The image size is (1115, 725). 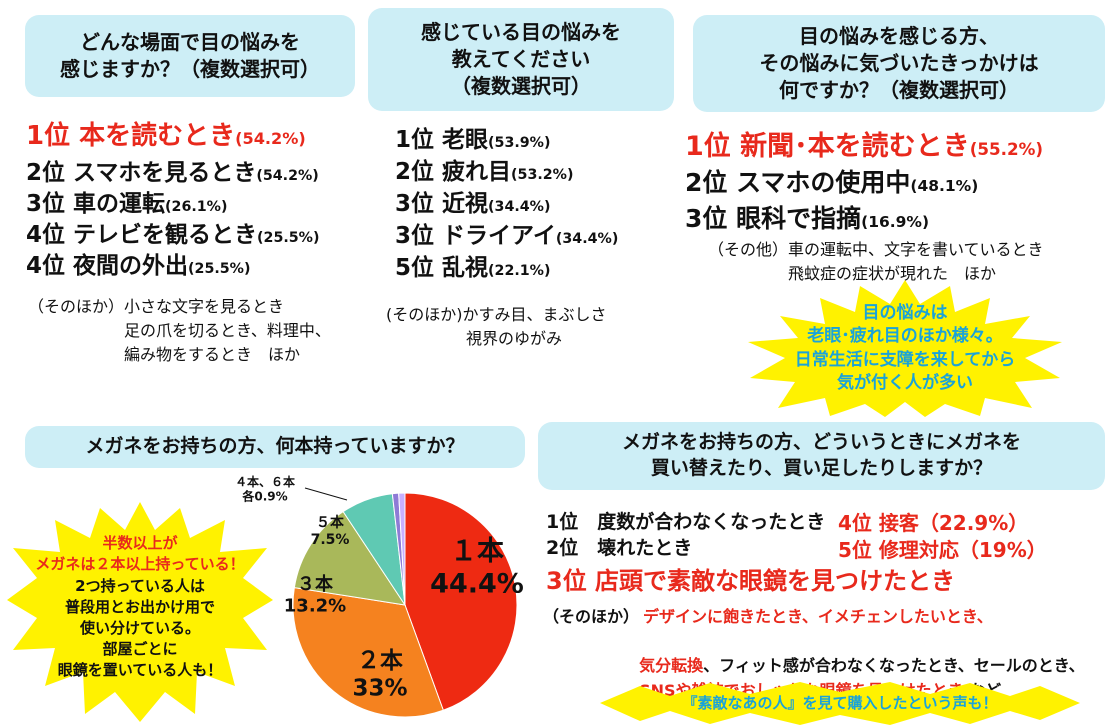 I want to click on panel2-rank2: 2位 疲れ目(53.2%), so click(x=484, y=172).